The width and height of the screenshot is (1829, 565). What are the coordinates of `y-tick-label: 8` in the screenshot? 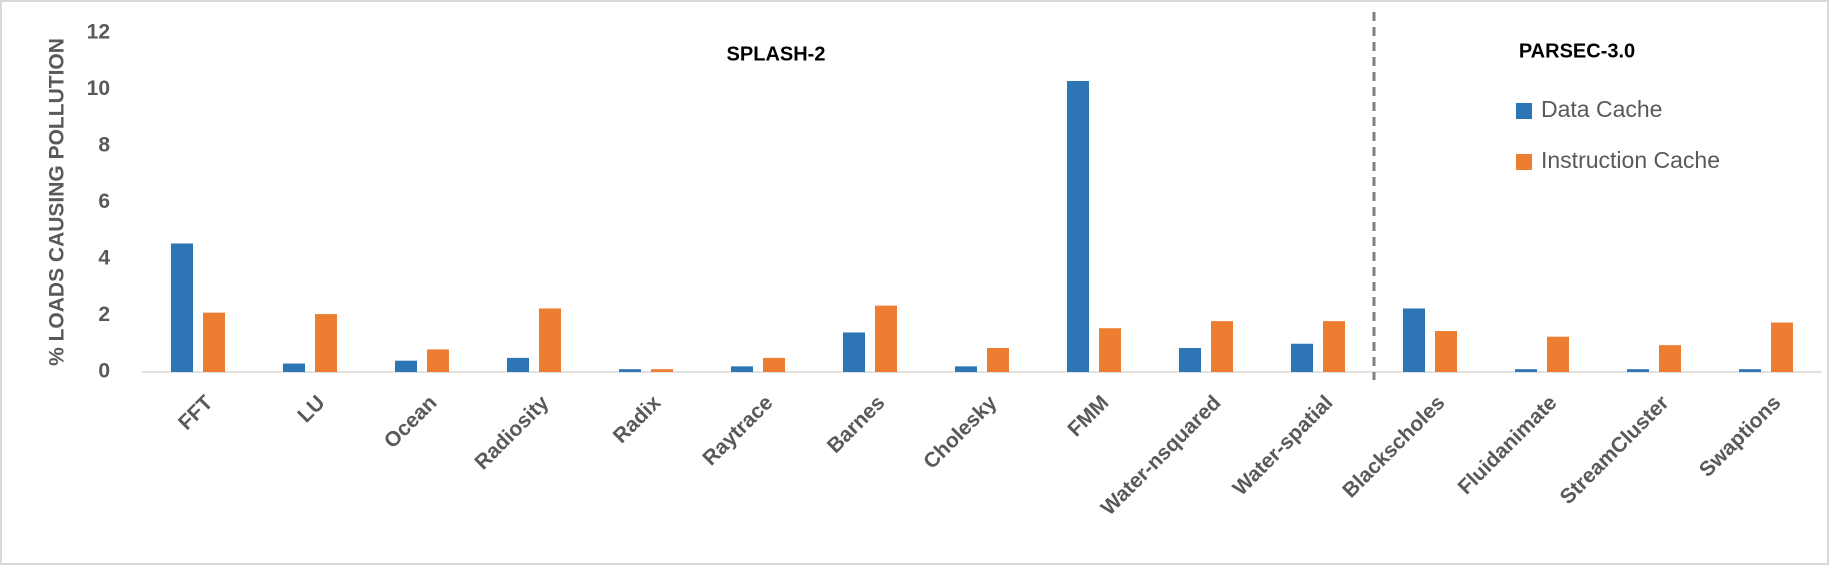 It's located at (104, 145).